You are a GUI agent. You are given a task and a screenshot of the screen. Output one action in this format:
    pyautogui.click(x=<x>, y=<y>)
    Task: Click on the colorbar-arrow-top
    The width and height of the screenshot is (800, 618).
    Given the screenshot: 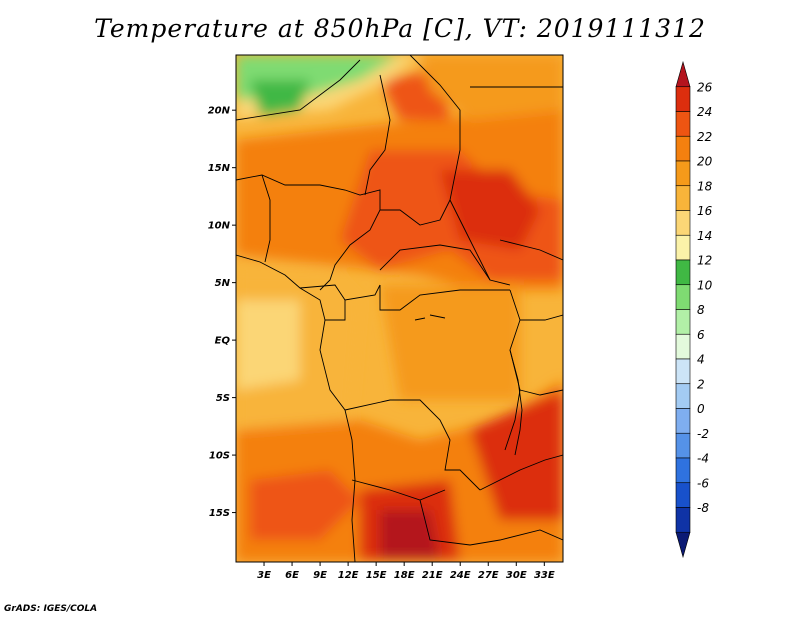 What is the action you would take?
    pyautogui.click(x=683, y=74)
    